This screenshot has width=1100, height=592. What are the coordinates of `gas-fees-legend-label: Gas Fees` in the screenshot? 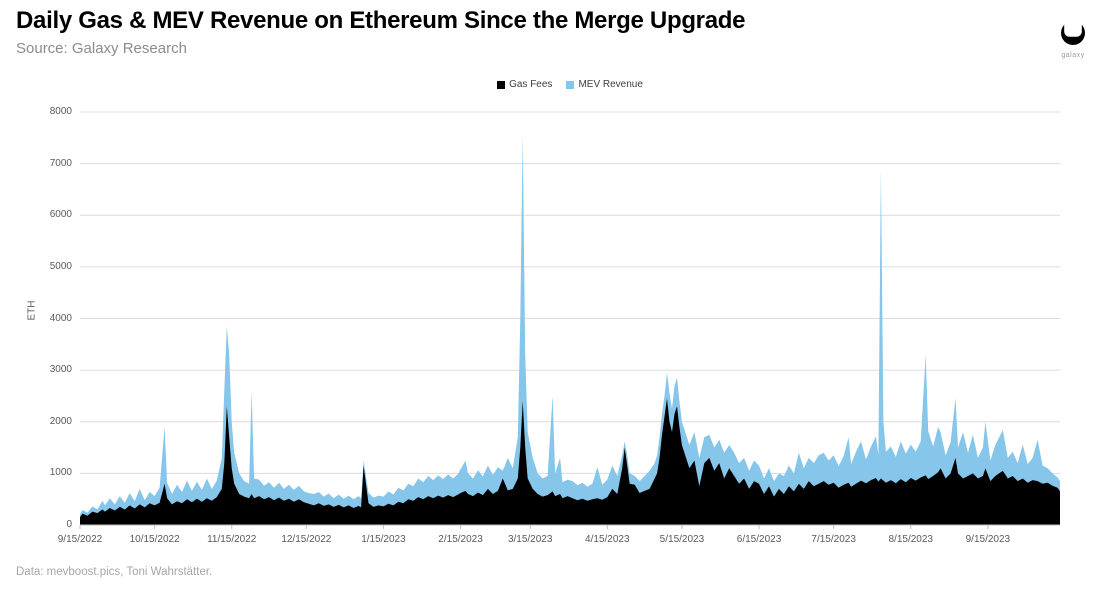 It's located at (531, 84).